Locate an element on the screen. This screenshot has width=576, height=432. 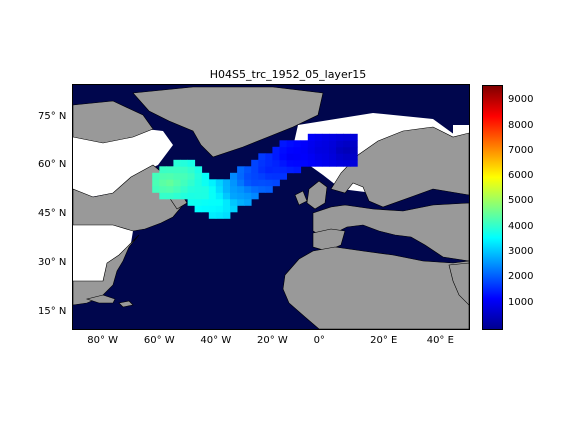
land-british-isles is located at coordinates (311, 195).